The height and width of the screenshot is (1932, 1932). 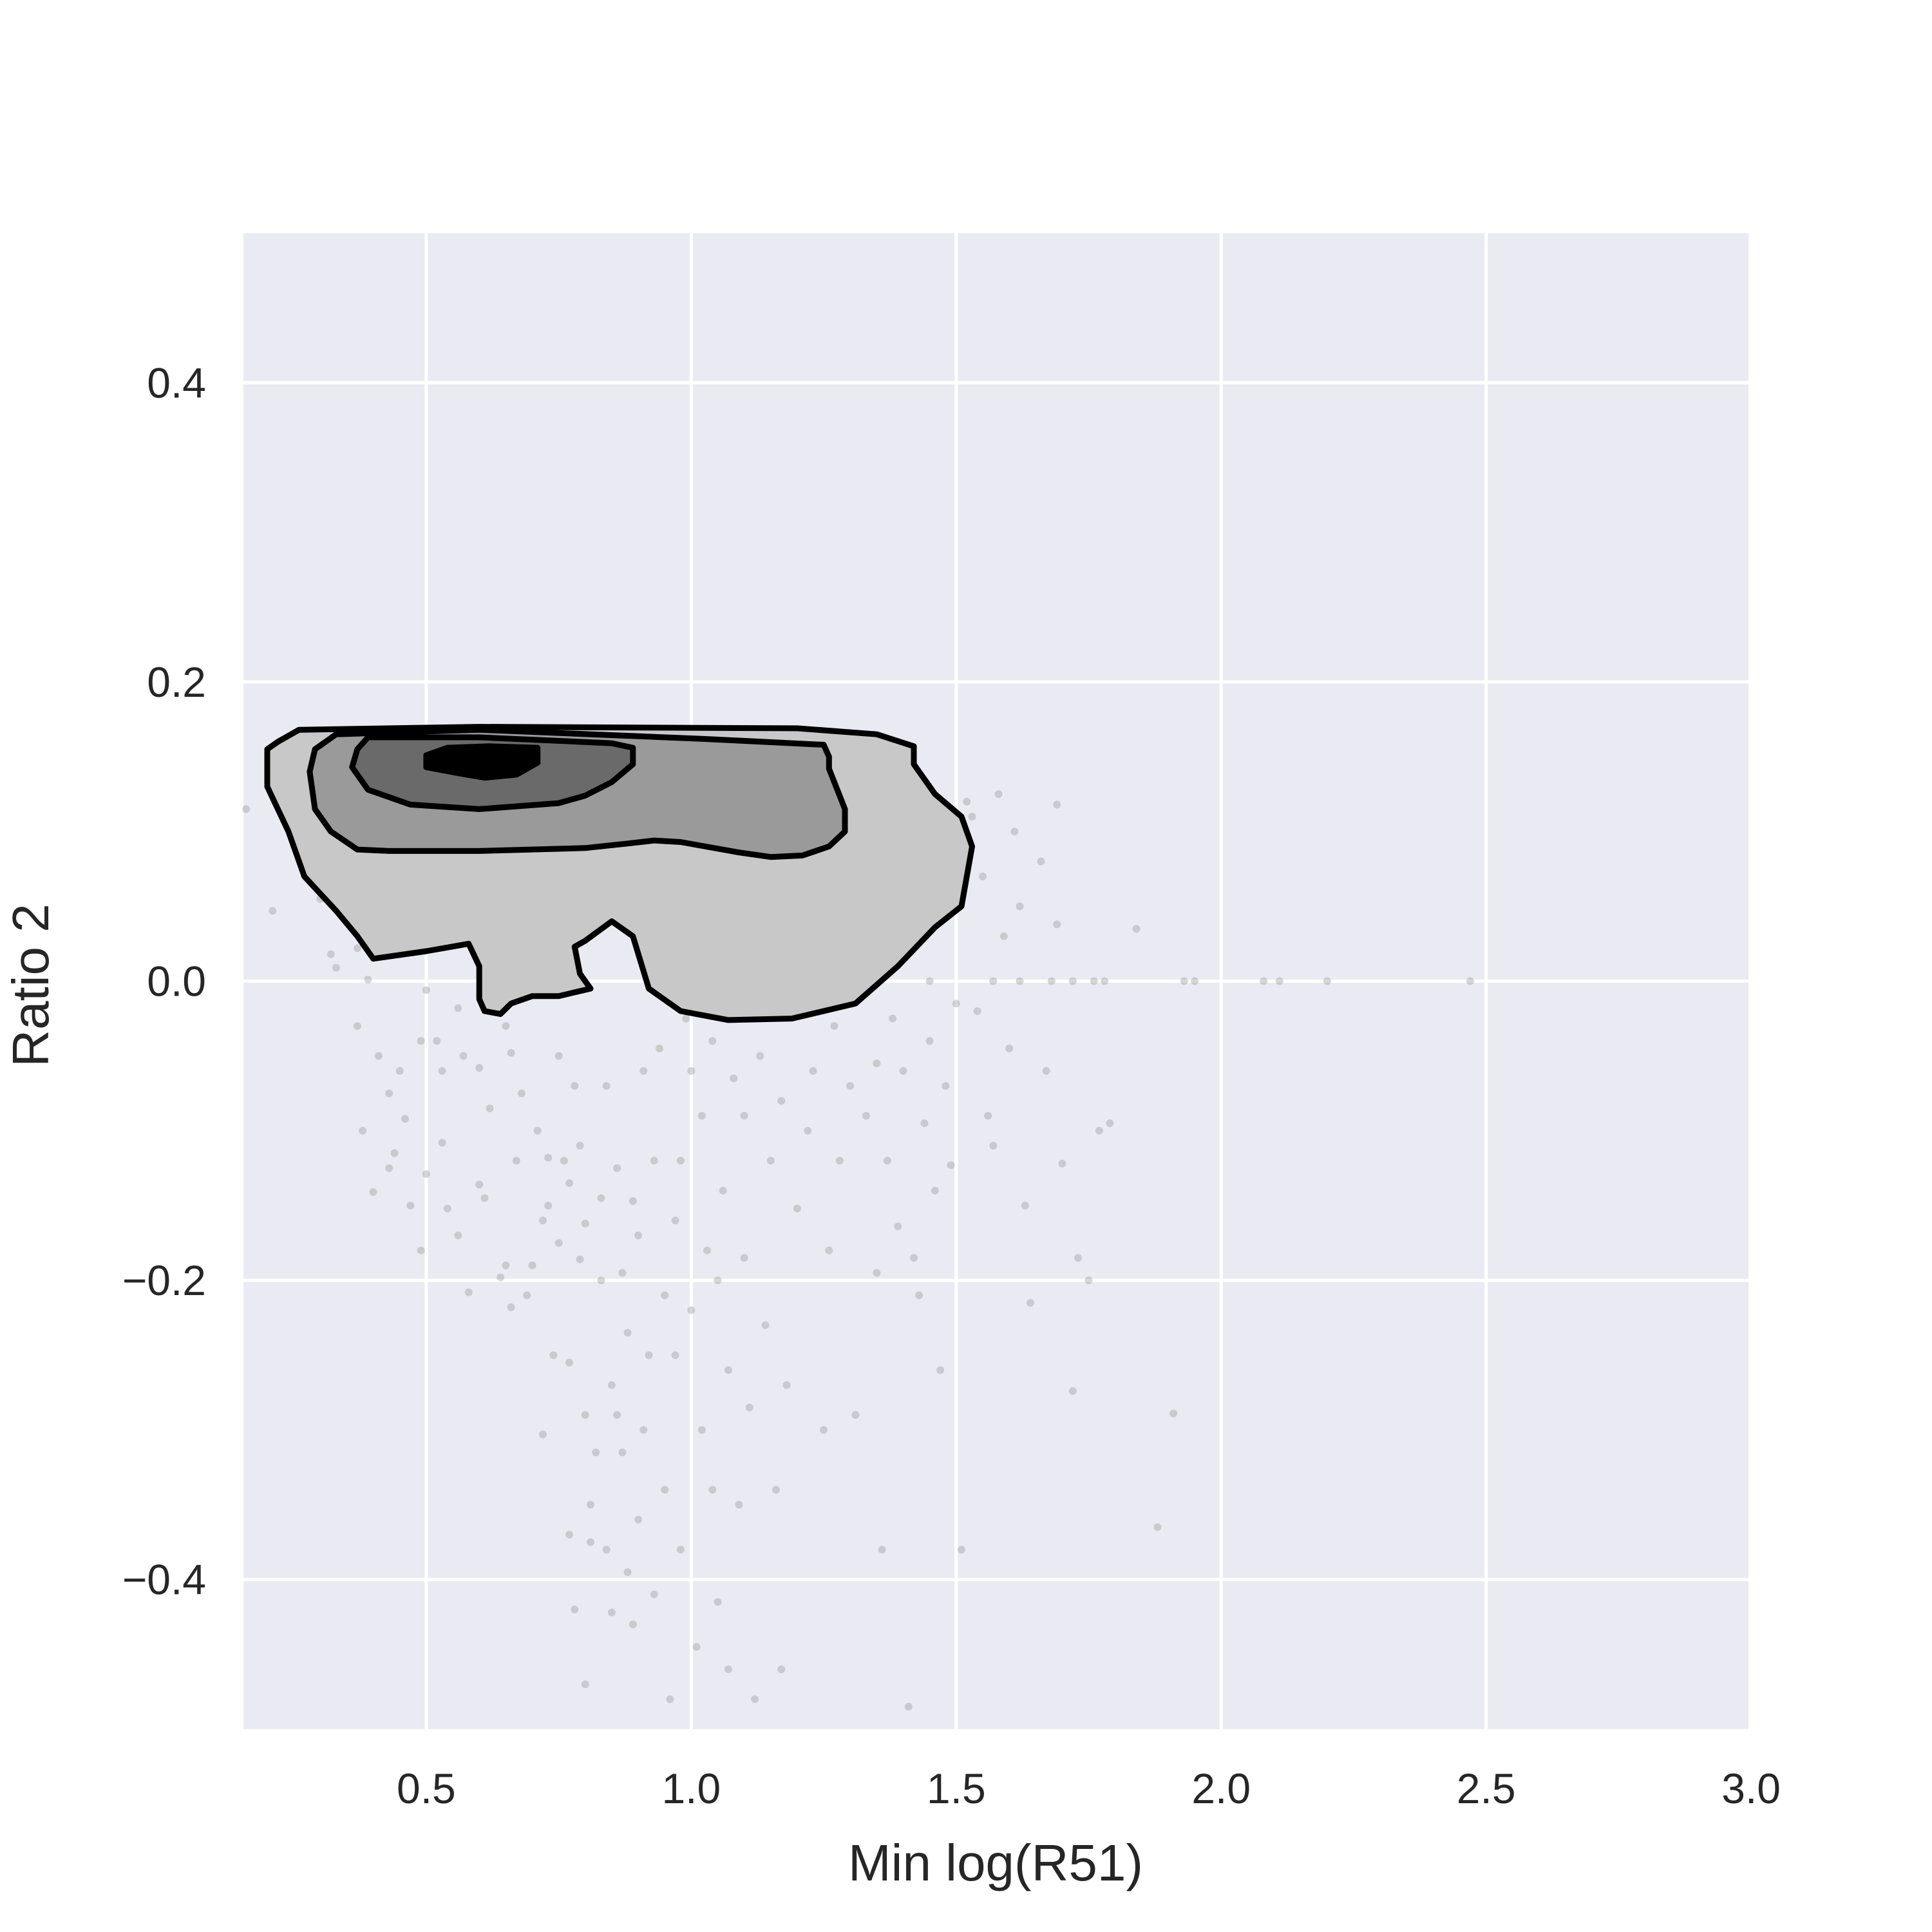 I want to click on x-tick-label: 2.0, so click(x=1221, y=1789).